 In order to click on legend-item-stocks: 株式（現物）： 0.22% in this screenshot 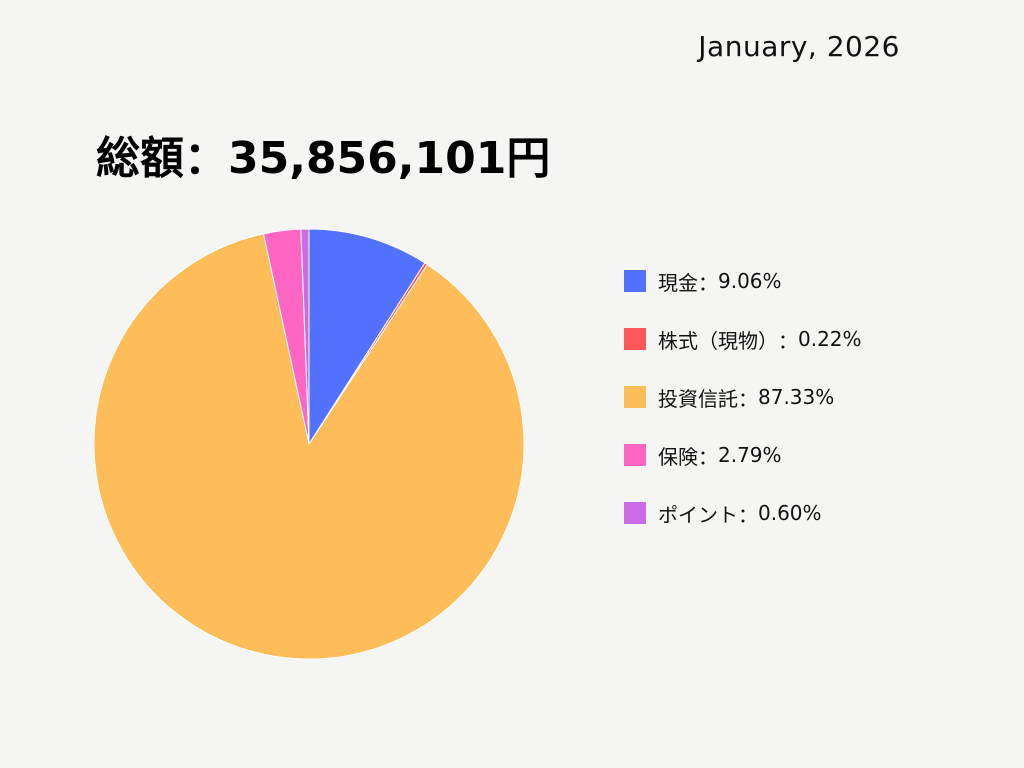, I will do `click(743, 339)`.